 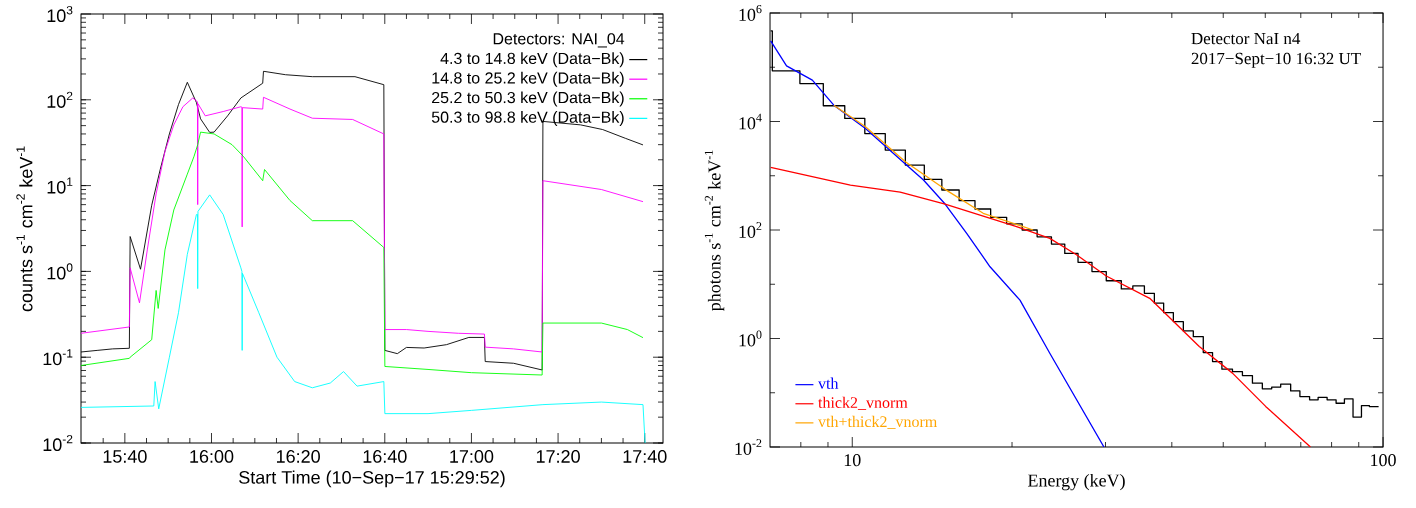 What do you see at coordinates (1246, 38) in the screenshot?
I see `annotation: Detector NaI n4` at bounding box center [1246, 38].